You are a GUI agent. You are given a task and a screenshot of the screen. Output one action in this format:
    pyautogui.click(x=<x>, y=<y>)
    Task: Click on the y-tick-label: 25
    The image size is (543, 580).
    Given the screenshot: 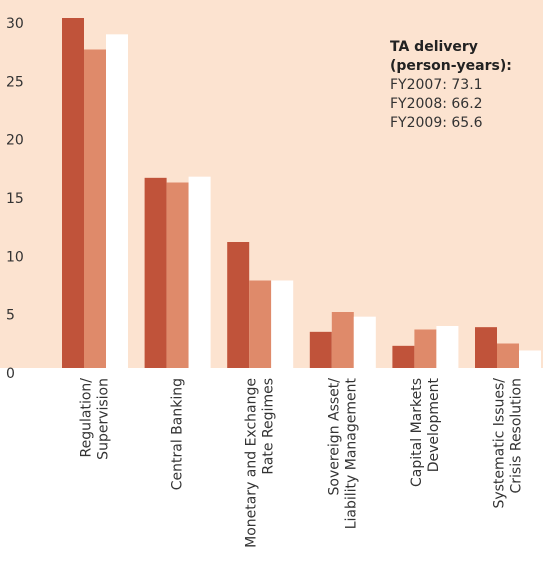 What is the action you would take?
    pyautogui.click(x=15, y=82)
    